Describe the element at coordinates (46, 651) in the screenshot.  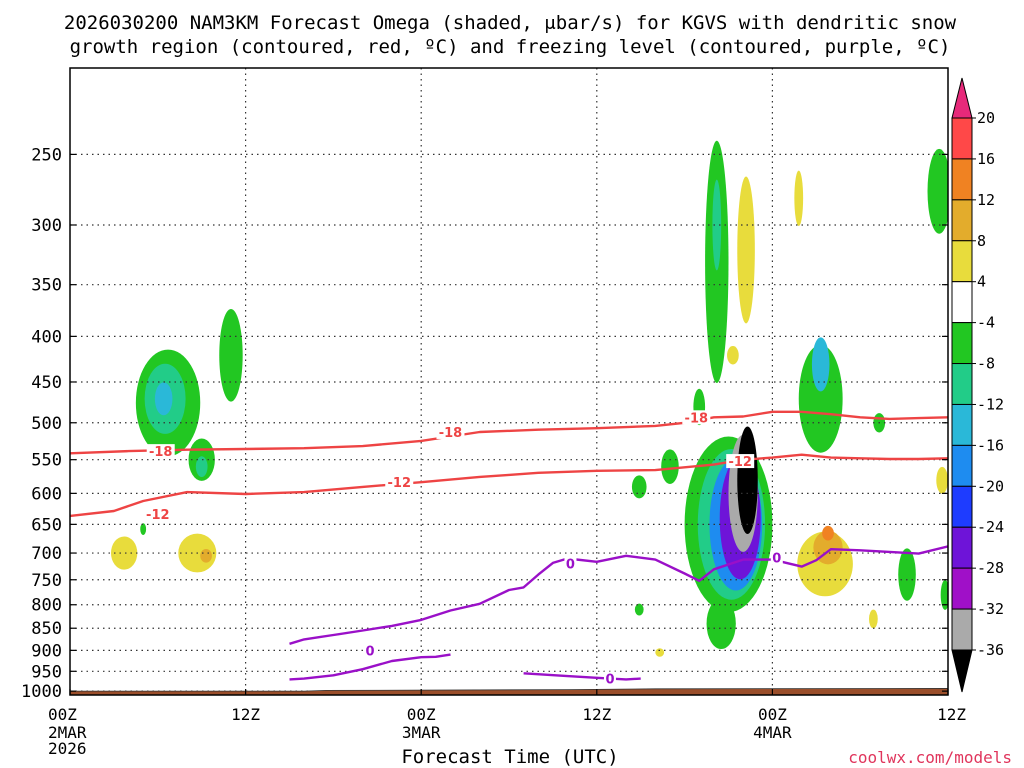
I see `y-tick-label-900: 900` at that location.